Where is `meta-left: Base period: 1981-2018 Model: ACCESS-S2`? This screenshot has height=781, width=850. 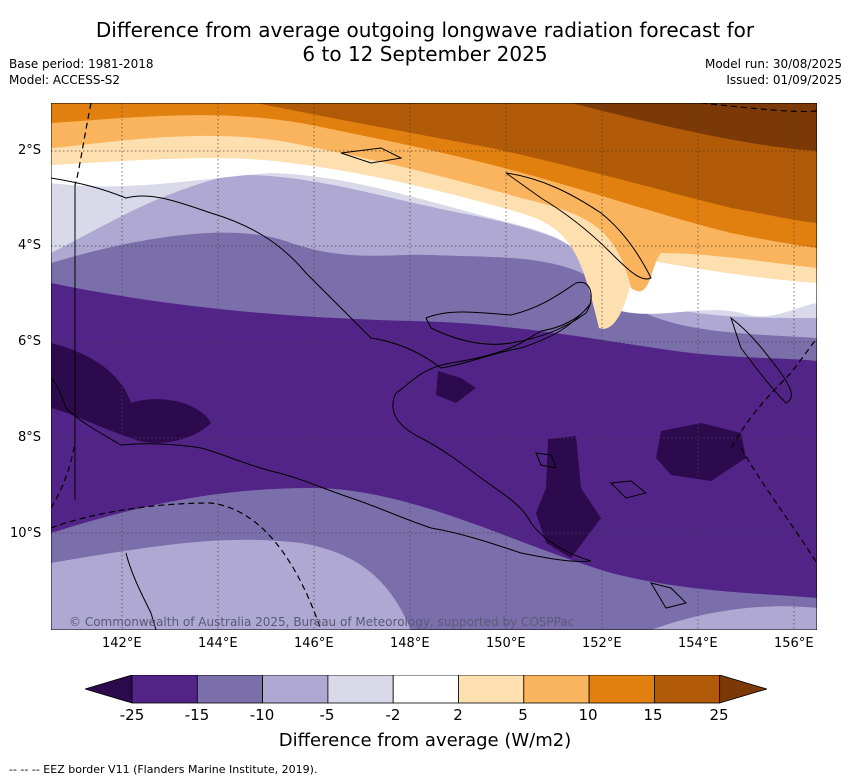
meta-left: Base period: 1981-2018 Model: ACCESS-S2 is located at coordinates (81, 72).